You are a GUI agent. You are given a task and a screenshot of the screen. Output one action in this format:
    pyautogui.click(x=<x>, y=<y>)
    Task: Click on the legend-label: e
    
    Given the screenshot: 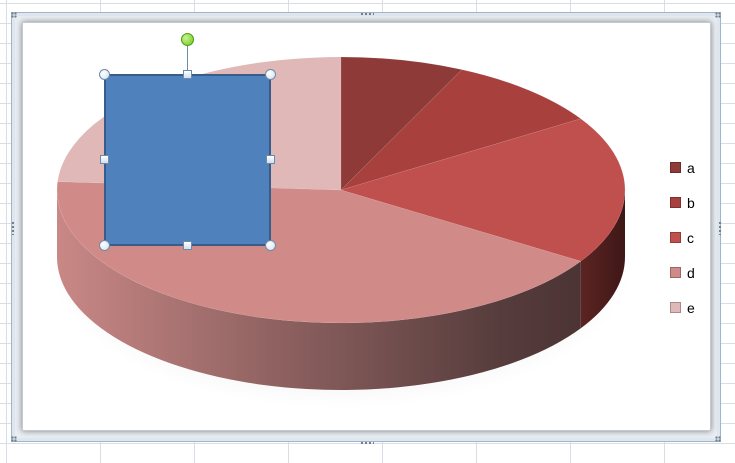 What is the action you would take?
    pyautogui.click(x=691, y=307)
    